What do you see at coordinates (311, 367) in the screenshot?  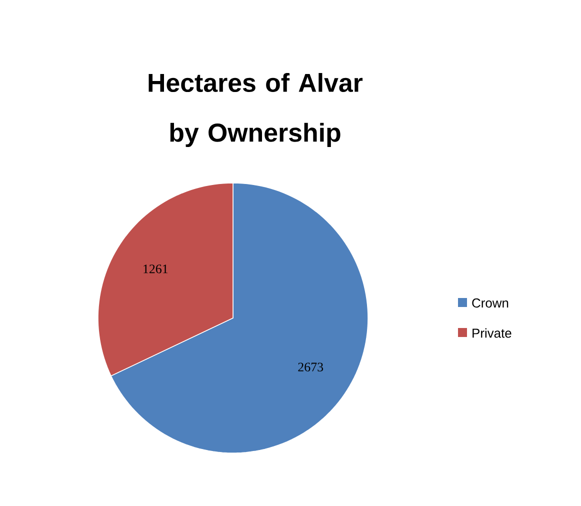 I see `data-label: 2673` at bounding box center [311, 367].